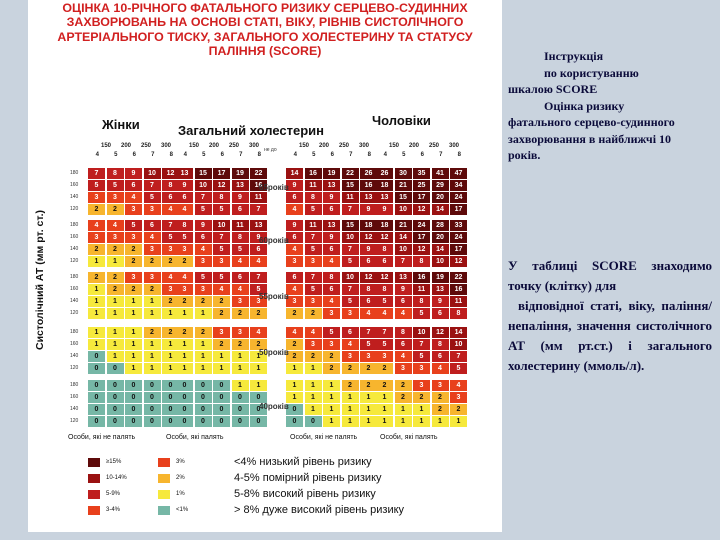 This screenshot has width=720, height=540. I want to click on risk-cell: 17, so click(421, 237).